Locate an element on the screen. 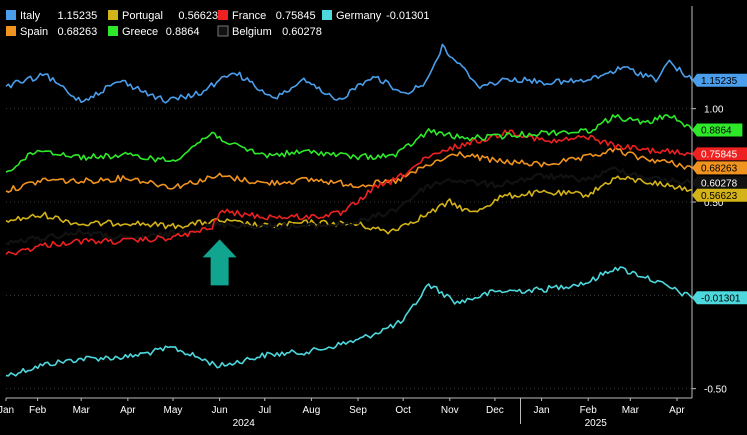  legend-item-portugal: Portugal 0.56623 is located at coordinates (163, 16).